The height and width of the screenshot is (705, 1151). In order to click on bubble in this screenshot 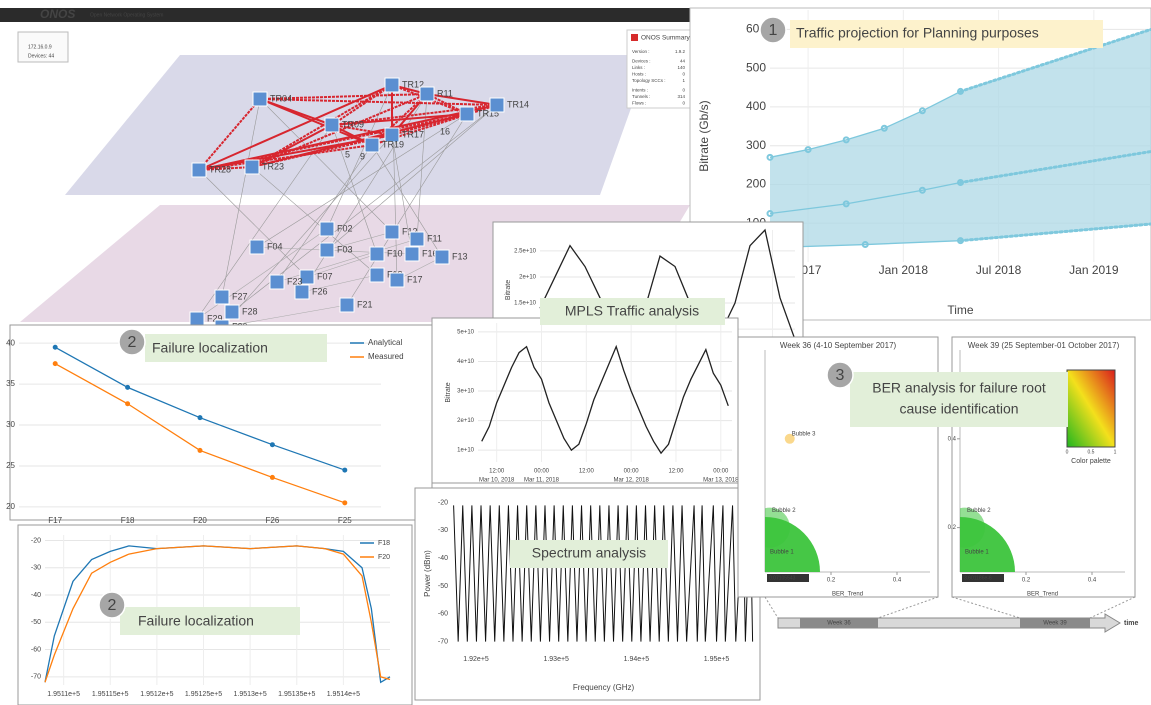, I will do `click(972, 527)`.